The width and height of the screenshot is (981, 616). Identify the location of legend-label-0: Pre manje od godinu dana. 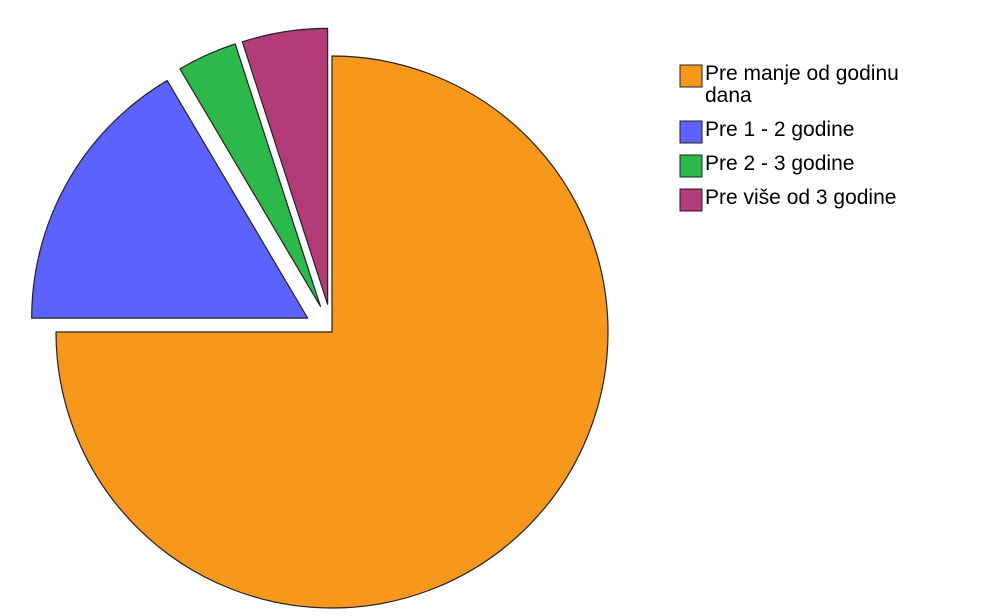
(802, 84).